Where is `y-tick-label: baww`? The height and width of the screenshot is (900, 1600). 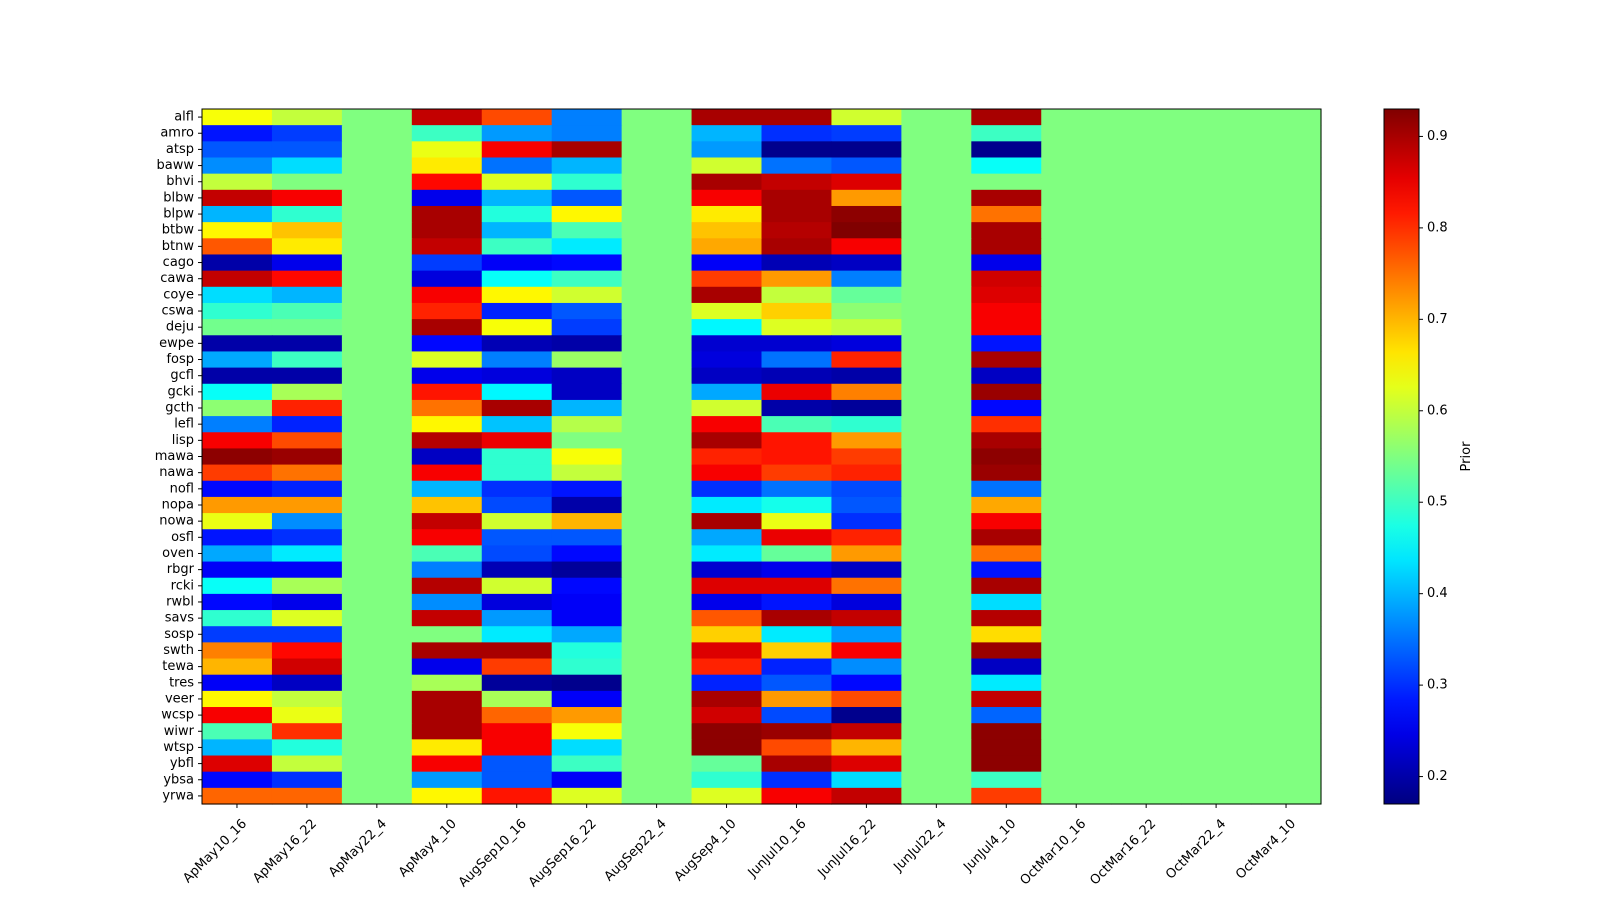 y-tick-label: baww is located at coordinates (176, 165).